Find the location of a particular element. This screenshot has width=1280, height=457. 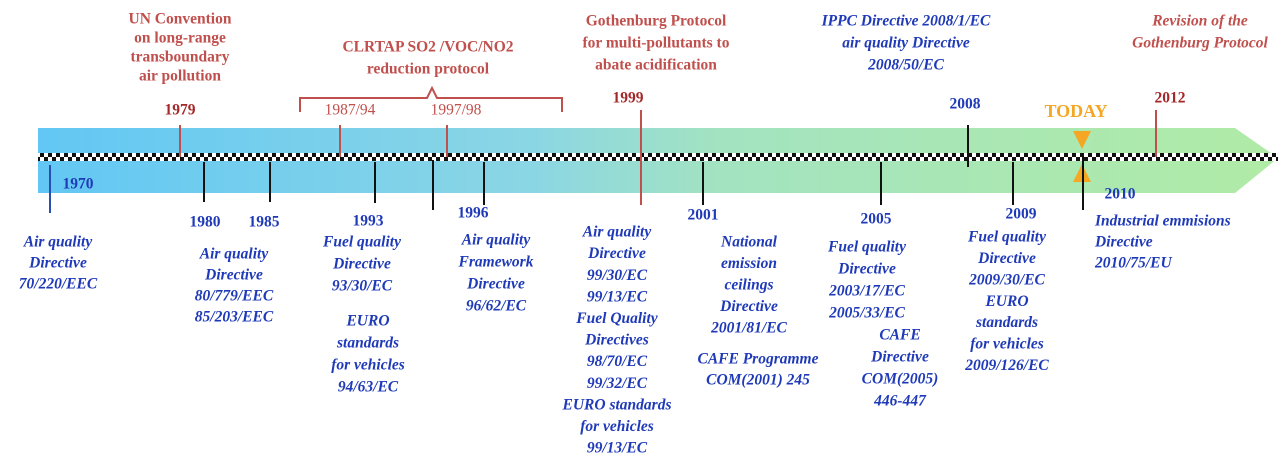

year-label: 1997/98 is located at coordinates (456, 110).